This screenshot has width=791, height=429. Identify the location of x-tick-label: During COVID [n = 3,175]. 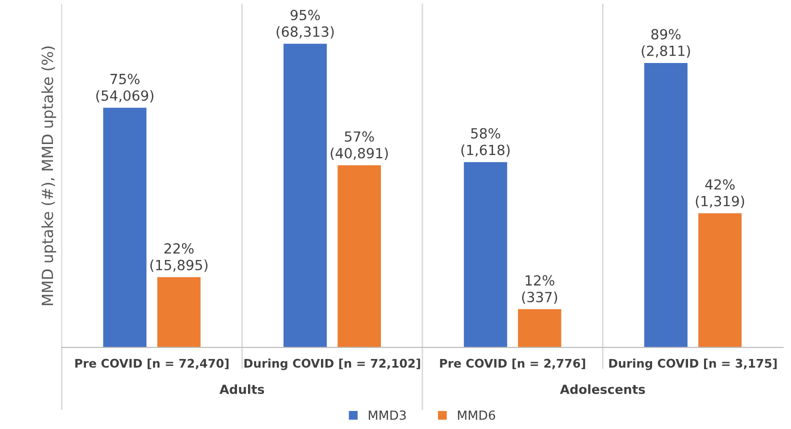
(693, 364).